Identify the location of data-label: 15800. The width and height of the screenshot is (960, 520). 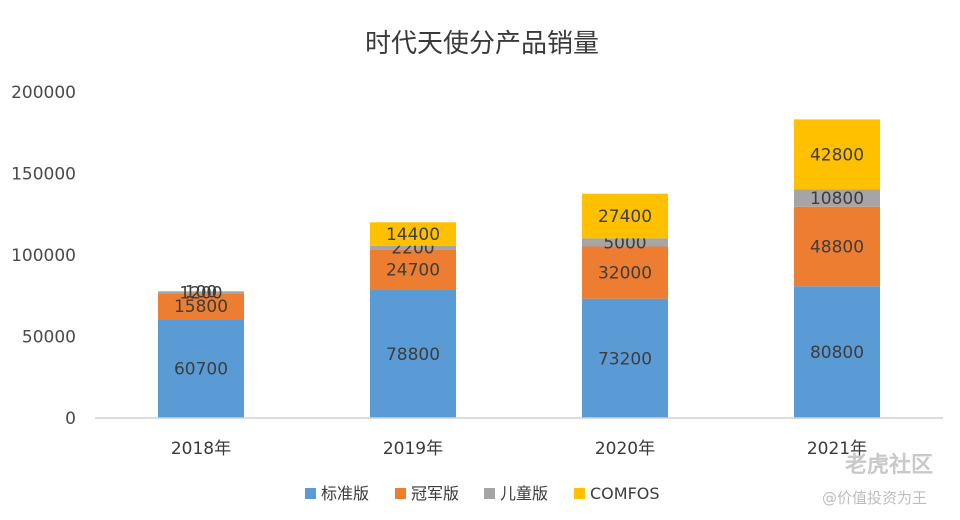
(201, 307).